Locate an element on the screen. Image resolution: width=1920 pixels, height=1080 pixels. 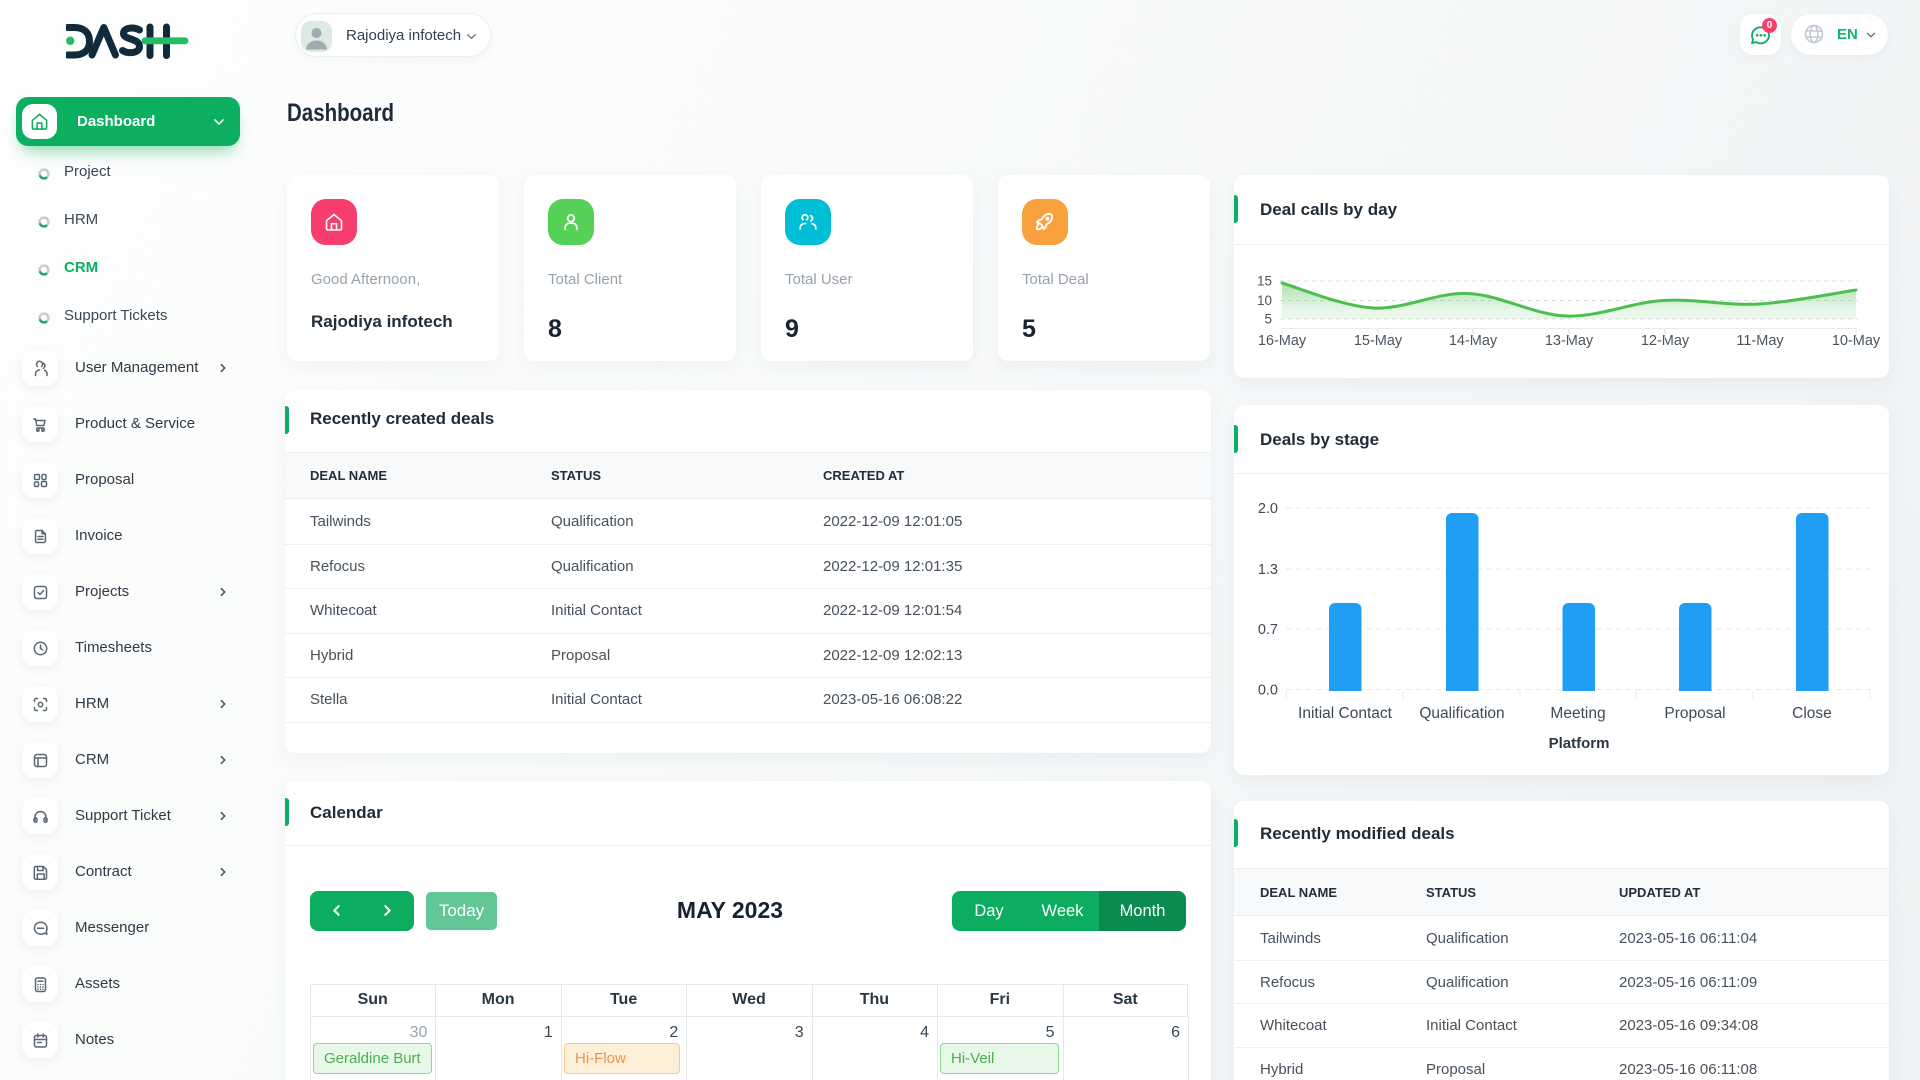
svg-text: 0.0 is located at coordinates (1268, 691).